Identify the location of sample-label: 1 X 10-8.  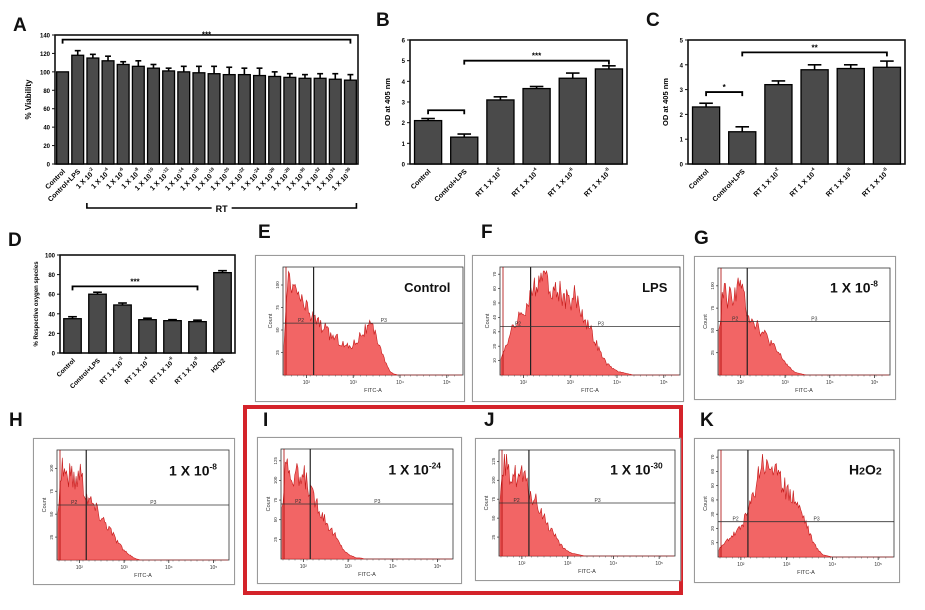
(193, 469).